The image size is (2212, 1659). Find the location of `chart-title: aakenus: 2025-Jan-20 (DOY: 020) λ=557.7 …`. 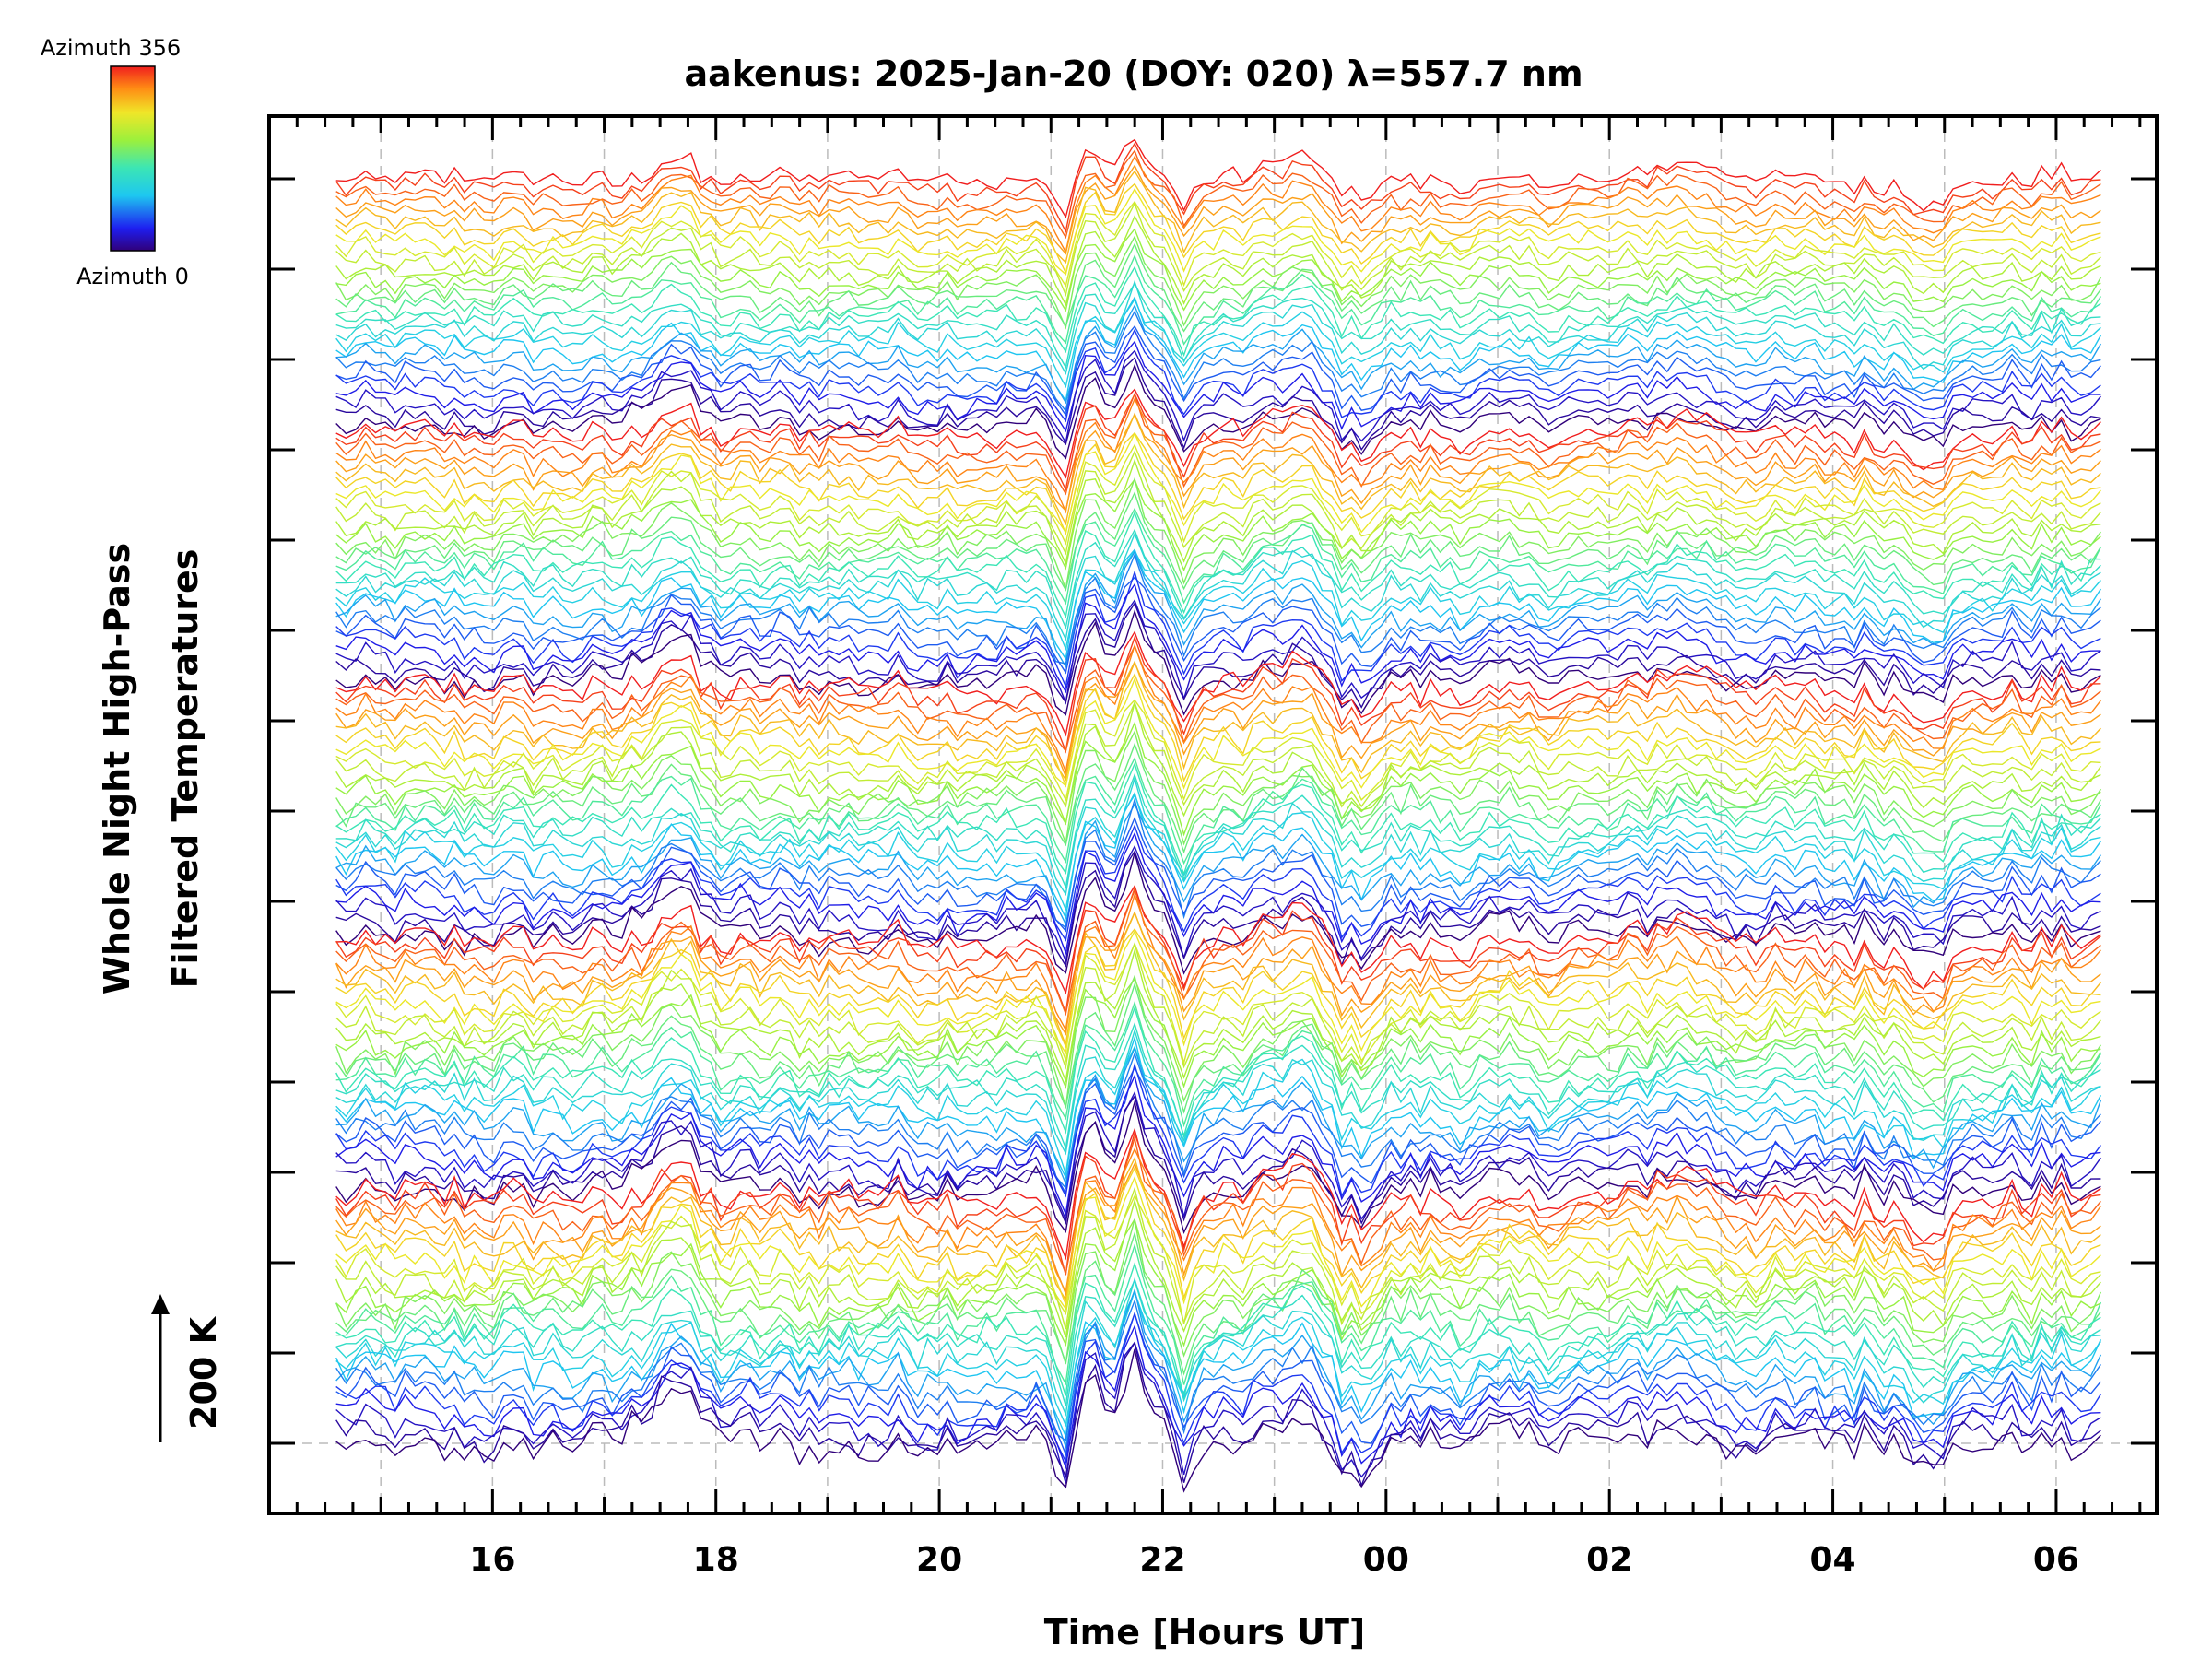

chart-title: aakenus: 2025-Jan-20 (DOY: 020) λ=557.7 … is located at coordinates (1133, 73).